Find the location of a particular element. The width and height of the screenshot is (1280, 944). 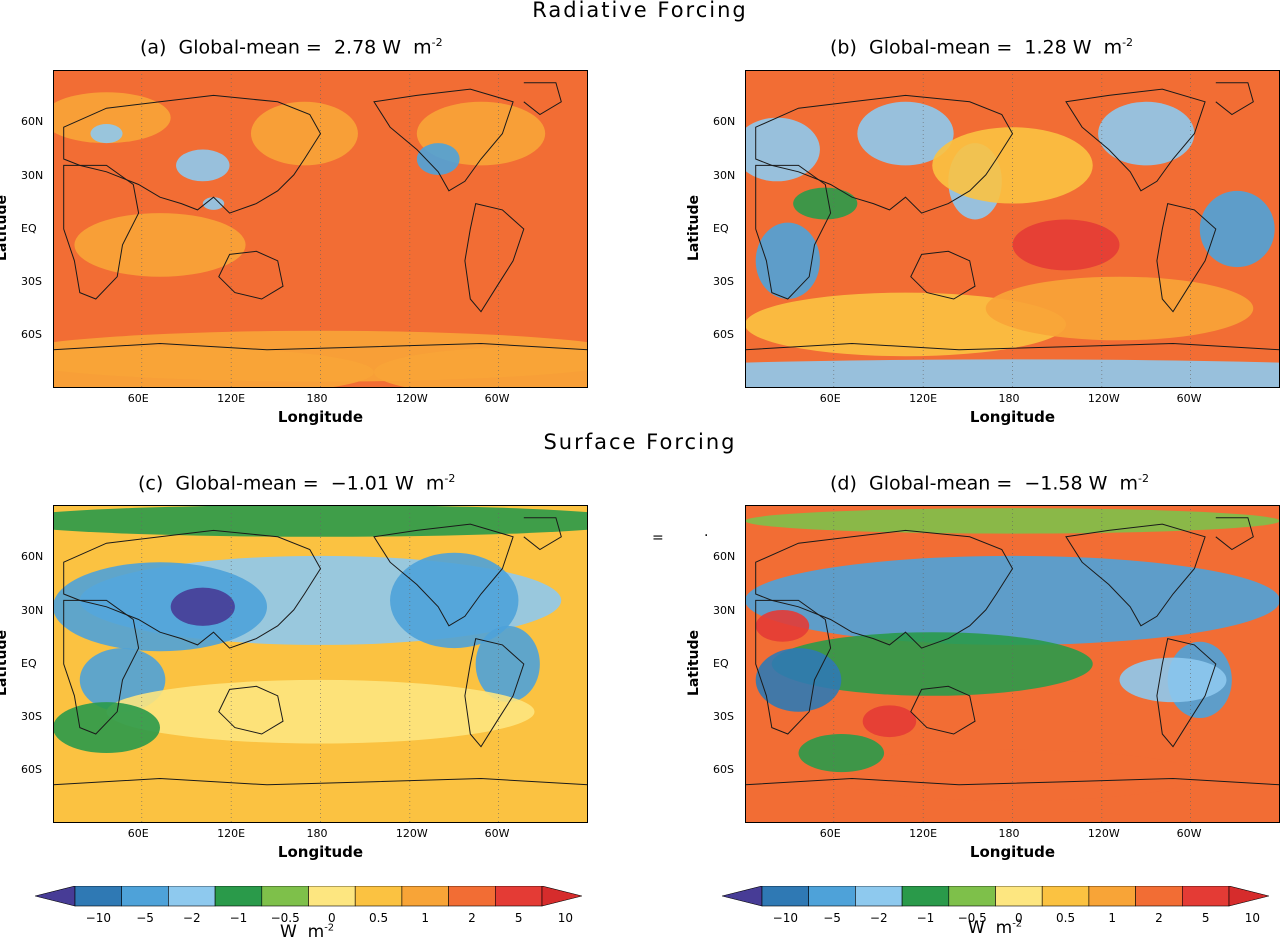

colorbar: −10 −5 −2 −1 −0.5 0 0.5 1 2 5 10 is located at coordinates (308, 905).